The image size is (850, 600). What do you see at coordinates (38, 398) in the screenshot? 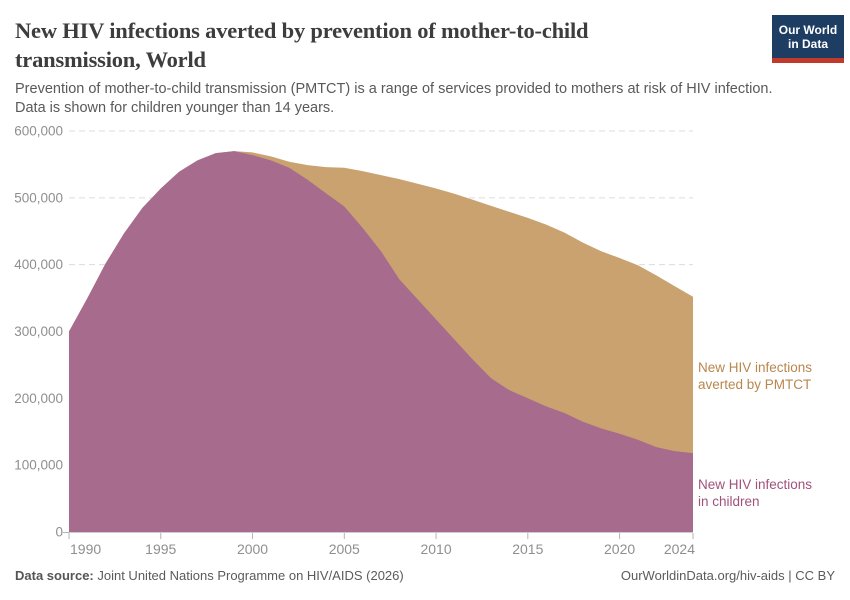
I see `y-tick-label: 200,000` at bounding box center [38, 398].